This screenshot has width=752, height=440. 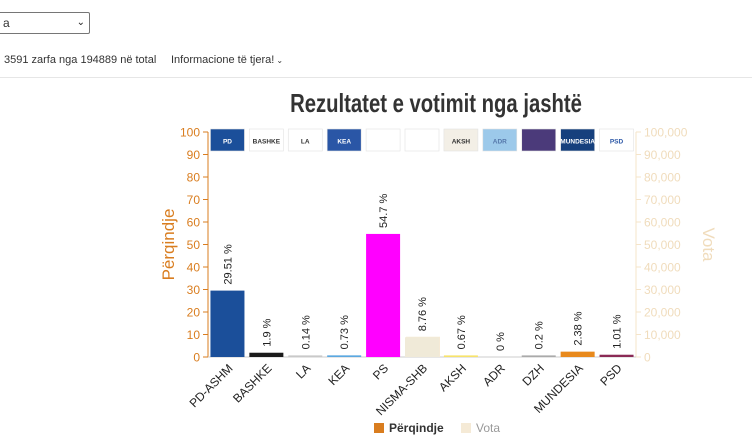 What do you see at coordinates (662, 290) in the screenshot?
I see `y-tick-label-right: 30,000` at bounding box center [662, 290].